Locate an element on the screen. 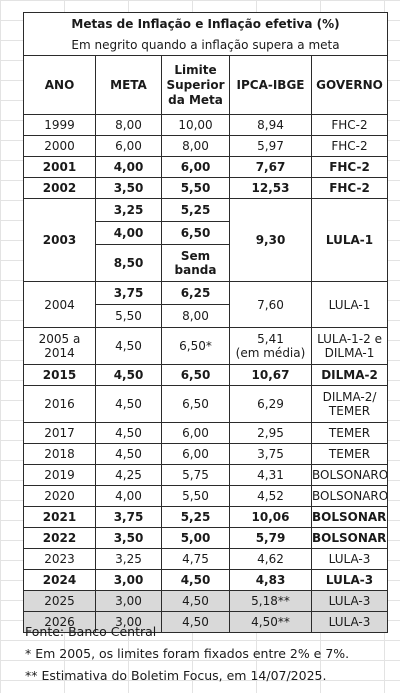 This screenshot has height=693, width=400. cell-limite-line2: banda is located at coordinates (195, 270).